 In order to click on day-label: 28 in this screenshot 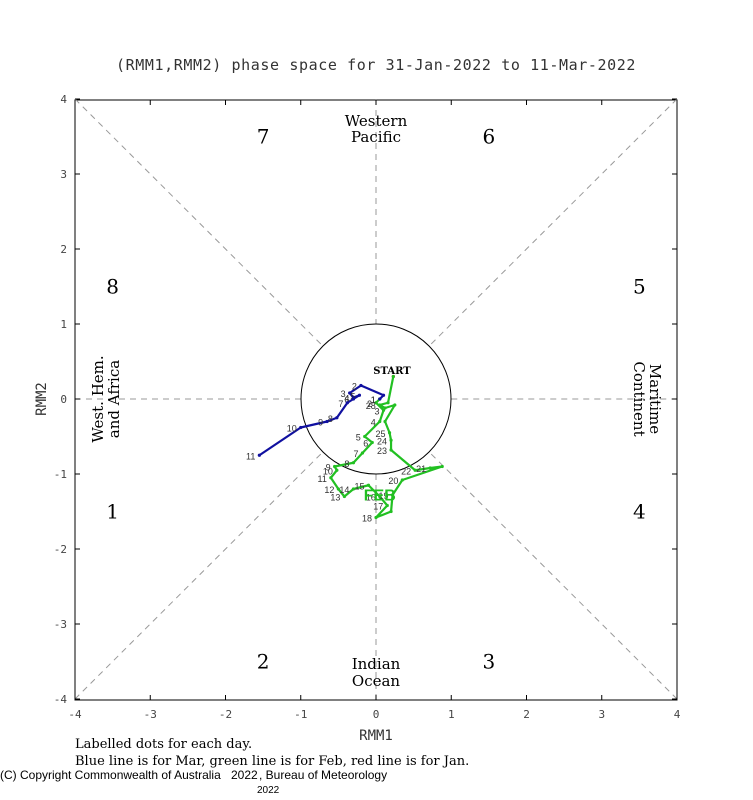, I will do `click(371, 406)`.